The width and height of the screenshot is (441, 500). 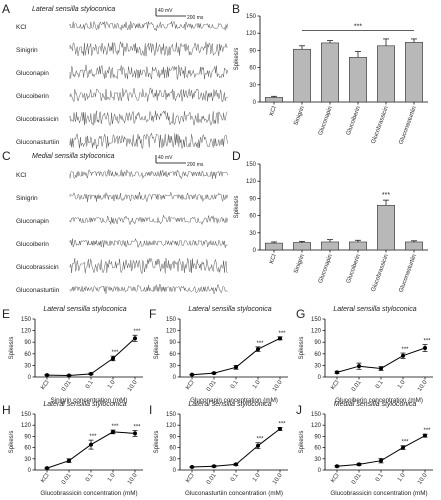 I want to click on H-x-tick-label: 0.1, so click(x=90, y=477).